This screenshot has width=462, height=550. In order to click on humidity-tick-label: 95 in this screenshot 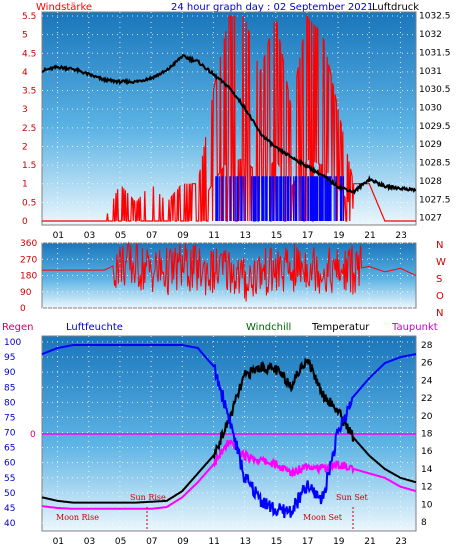, I will do `click(9, 358)`.